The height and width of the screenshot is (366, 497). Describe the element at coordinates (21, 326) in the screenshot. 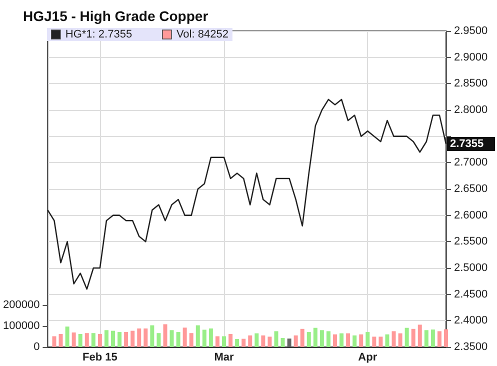

I see `y-tick-label: 100000` at that location.